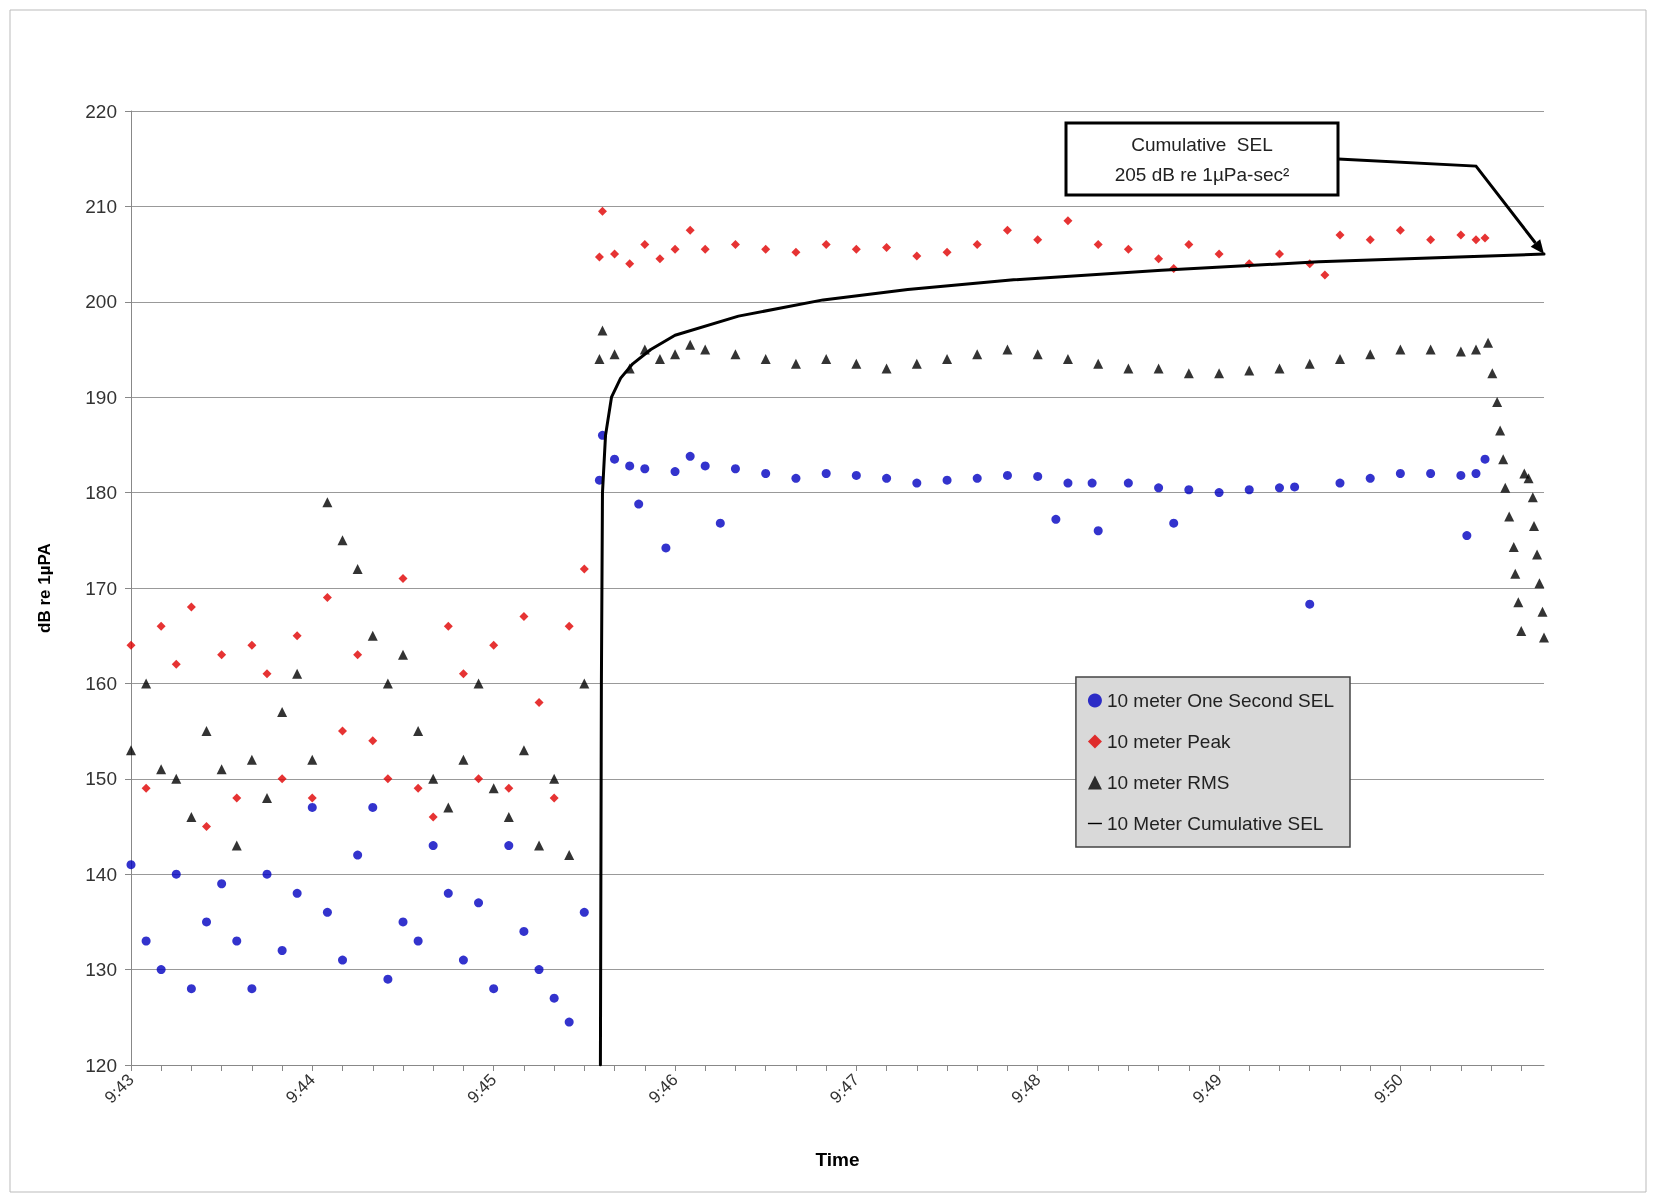 Image resolution: width=1656 pixels, height=1202 pixels. What do you see at coordinates (1168, 782) in the screenshot?
I see `legend-label: 10 meter RMS` at bounding box center [1168, 782].